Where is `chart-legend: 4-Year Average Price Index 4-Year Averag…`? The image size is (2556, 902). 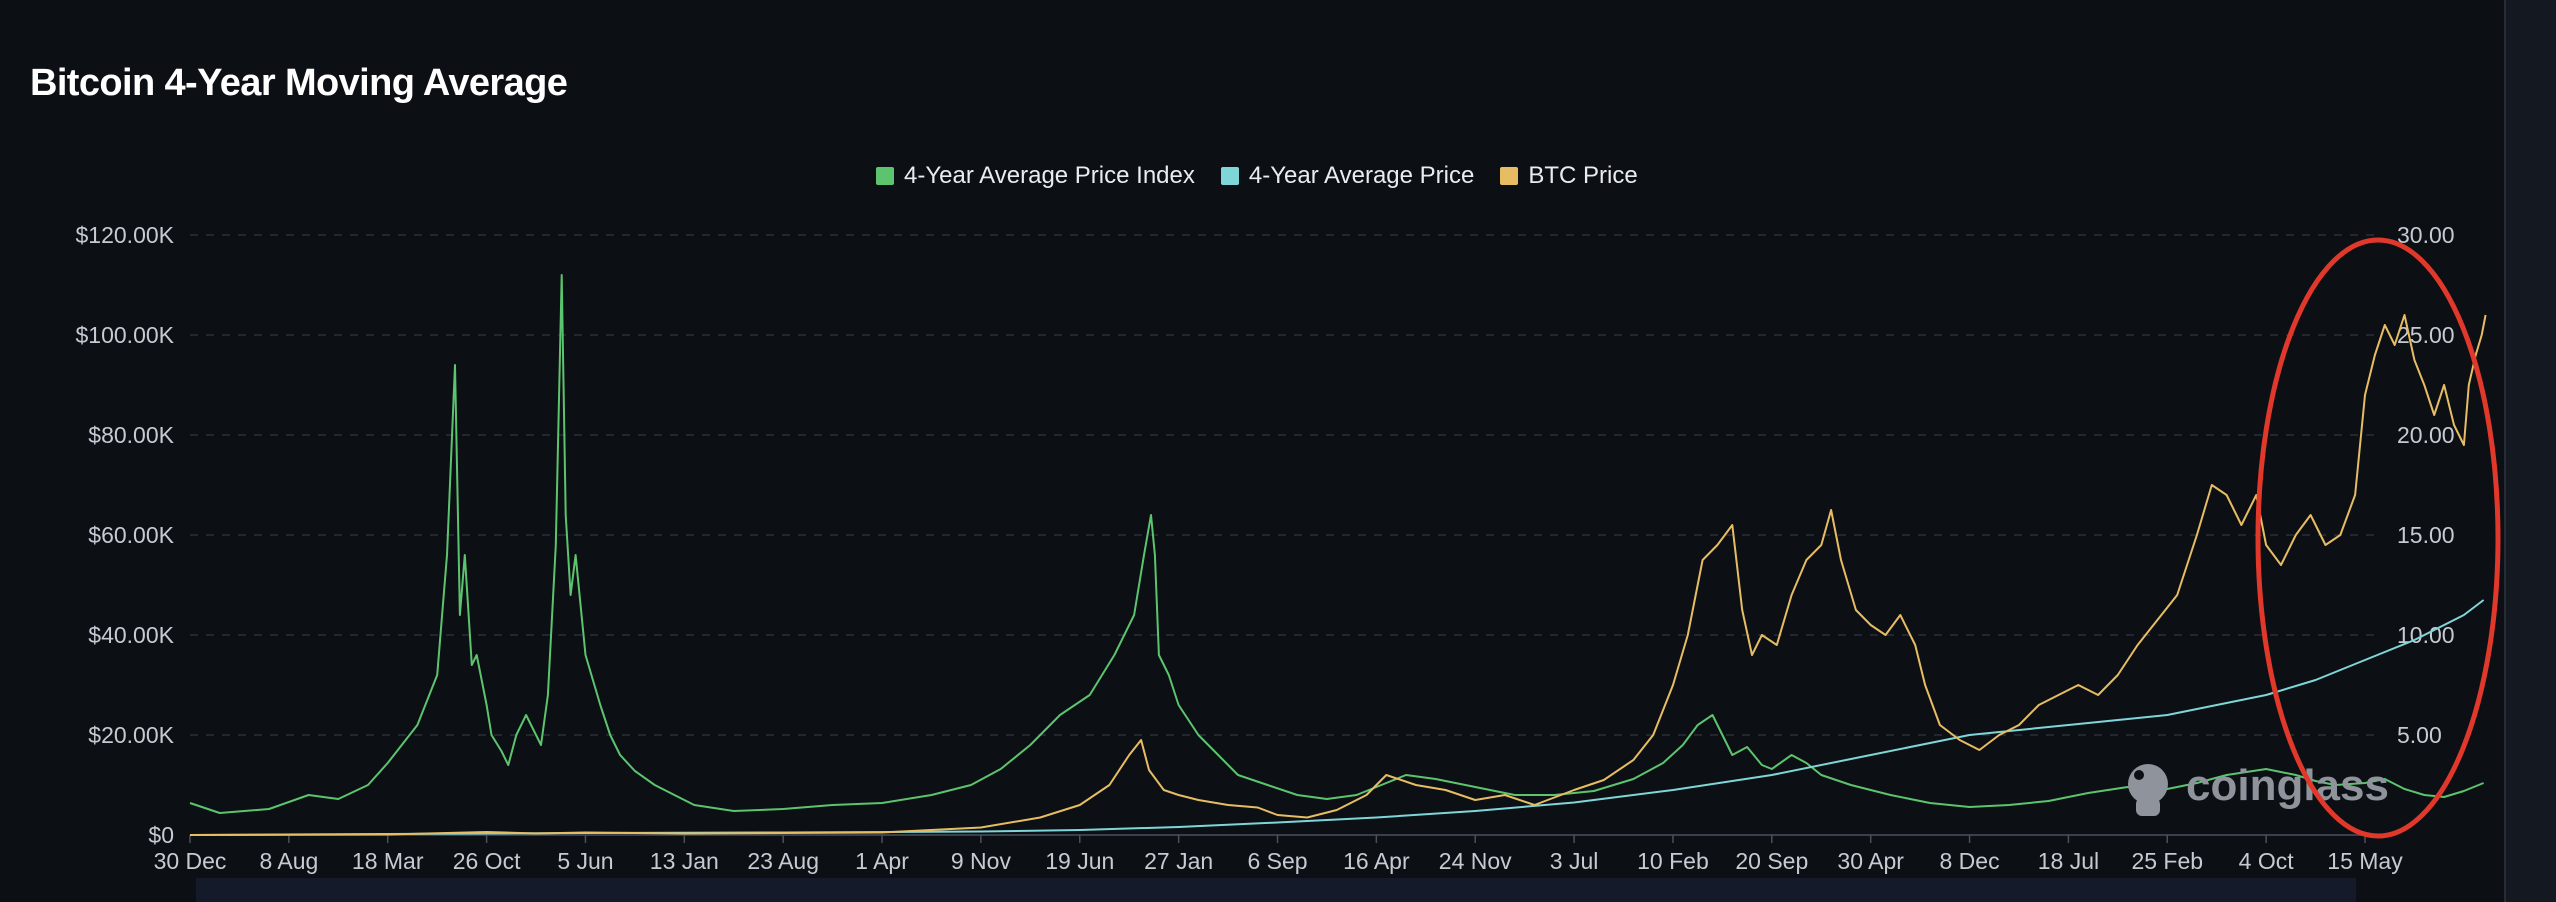 chart-legend: 4-Year Average Price Index 4-Year Averag… is located at coordinates (1257, 176).